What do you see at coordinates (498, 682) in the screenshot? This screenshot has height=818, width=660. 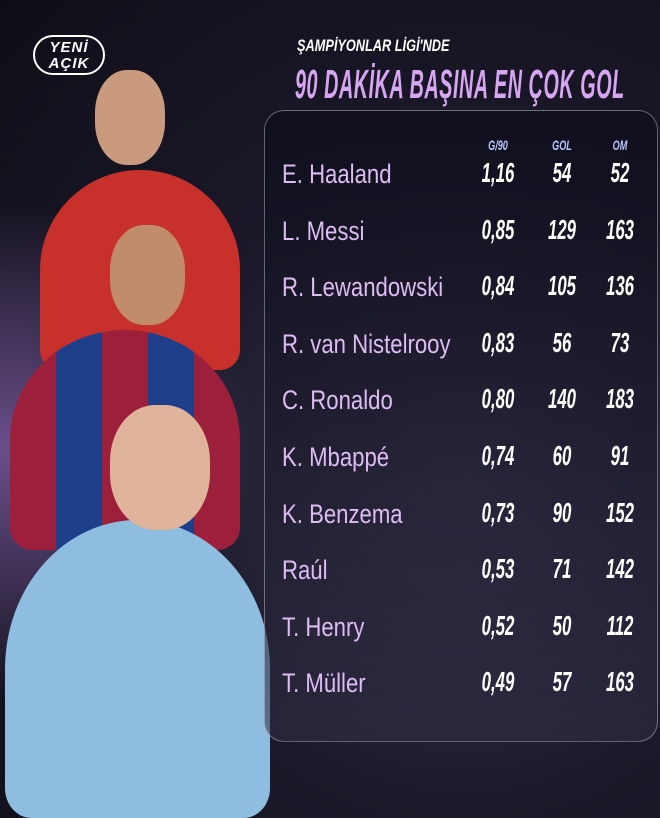 I see `goals-per-90: 0,49` at bounding box center [498, 682].